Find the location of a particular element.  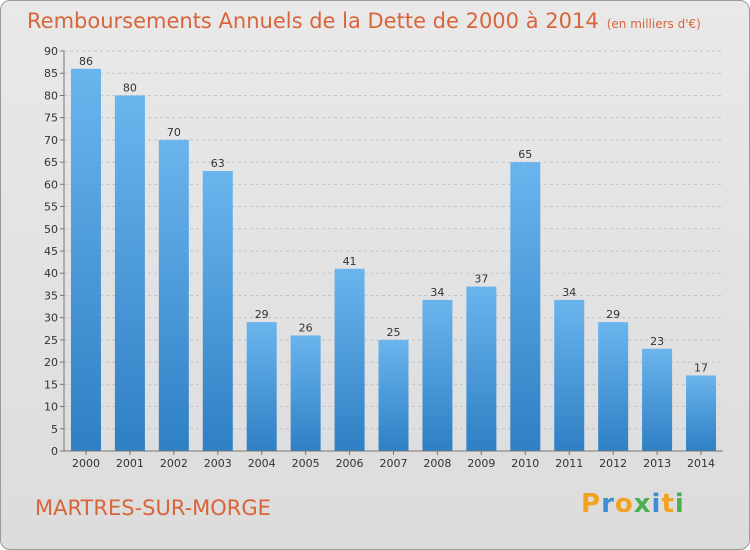

x-tick-label: 2008 is located at coordinates (437, 463).